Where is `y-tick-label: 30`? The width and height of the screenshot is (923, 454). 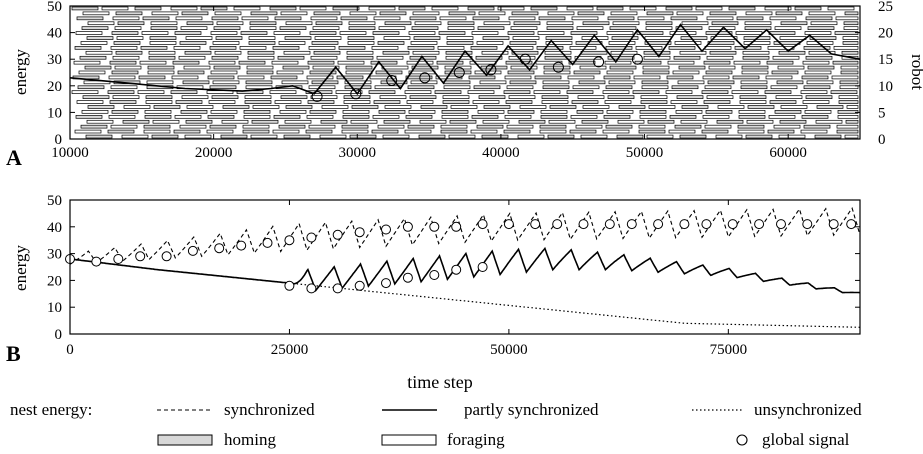
y-tick-label: 30 is located at coordinates (54, 255).